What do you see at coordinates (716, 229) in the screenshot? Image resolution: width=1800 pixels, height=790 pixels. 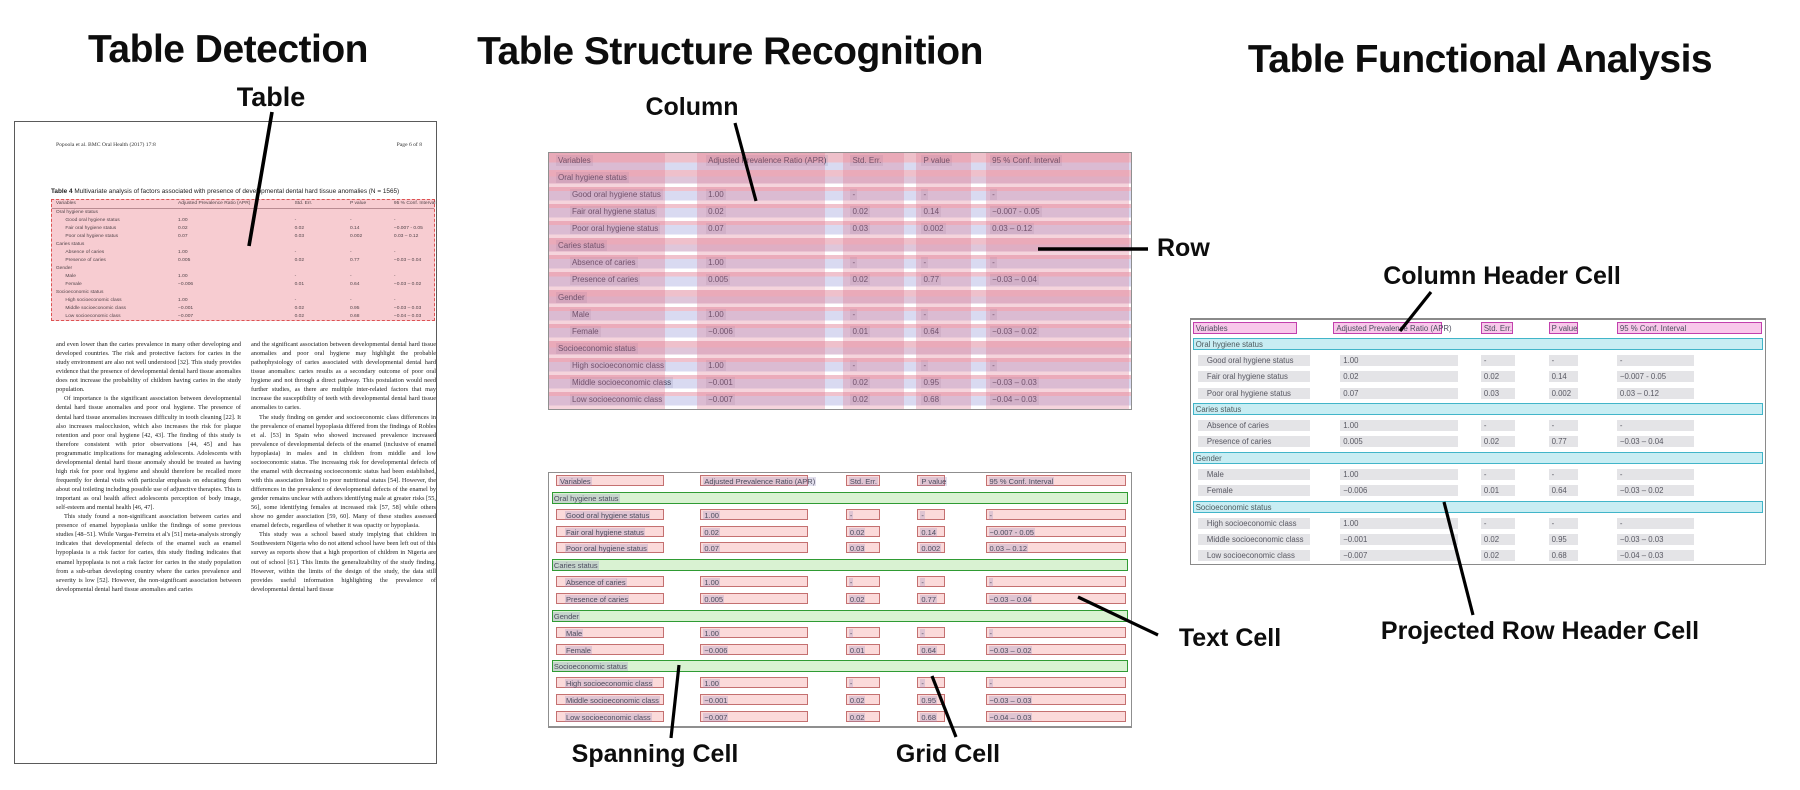 I see `value-cell: 0.07` at bounding box center [716, 229].